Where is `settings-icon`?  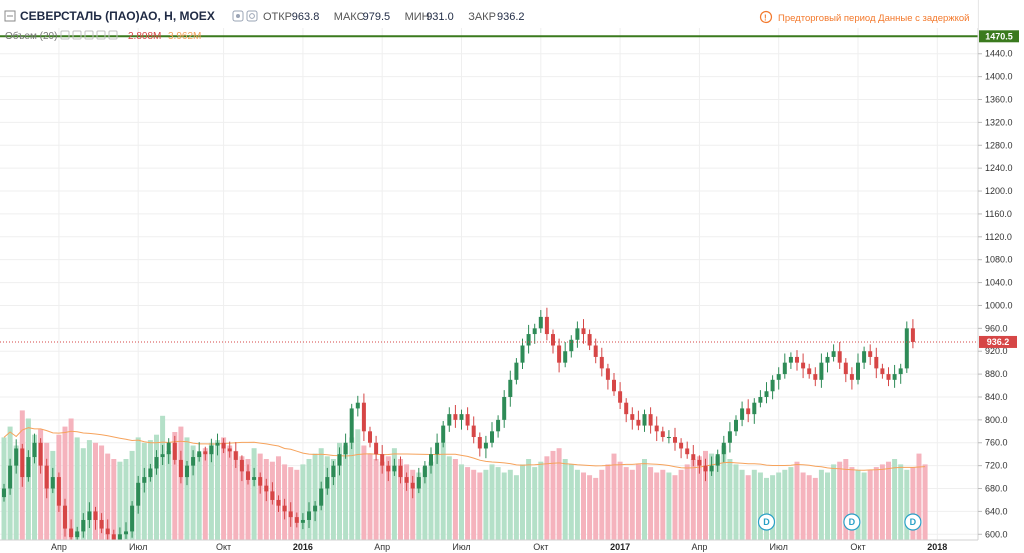
settings-icon is located at coordinates (252, 16).